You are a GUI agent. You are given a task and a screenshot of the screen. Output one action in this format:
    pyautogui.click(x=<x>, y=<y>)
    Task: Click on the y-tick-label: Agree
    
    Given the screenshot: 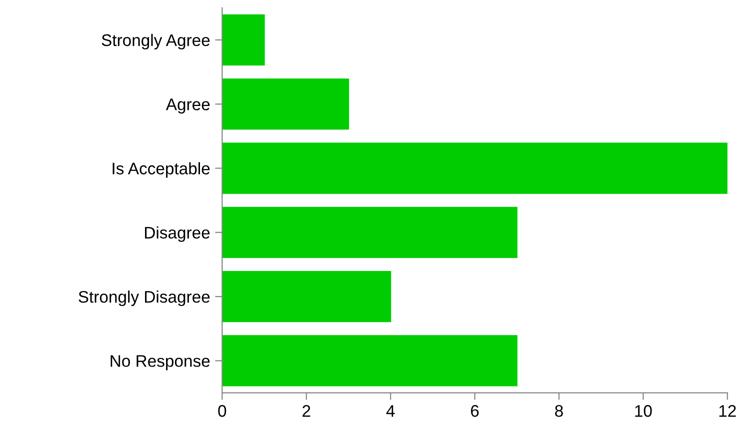 What is the action you would take?
    pyautogui.click(x=188, y=106)
    